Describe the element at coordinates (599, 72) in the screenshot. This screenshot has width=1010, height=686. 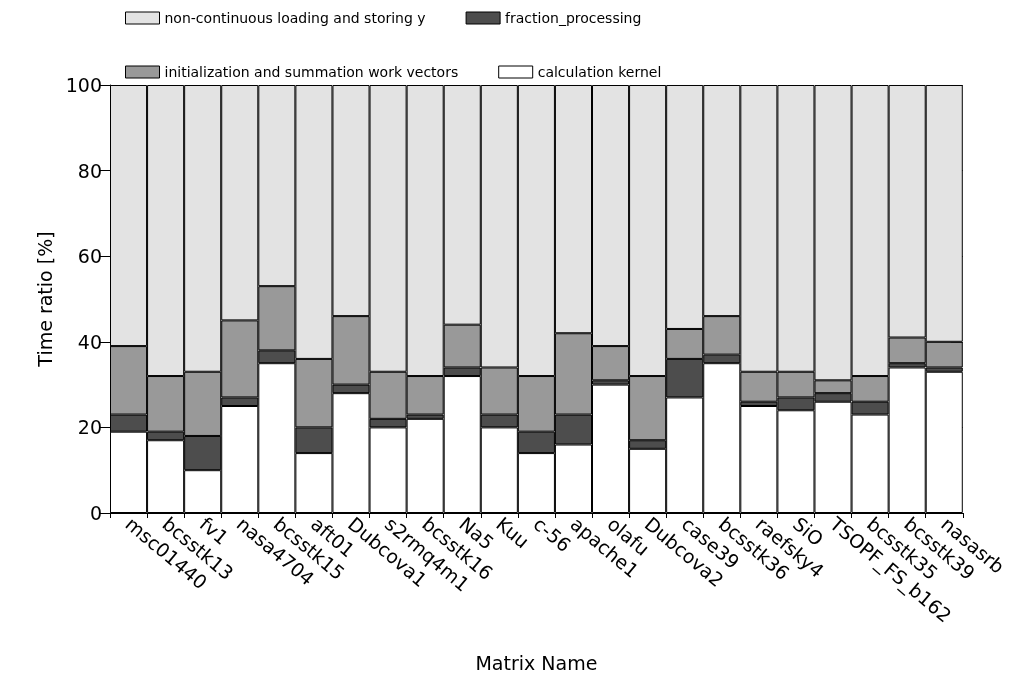
I see `legend-label: calculation kernel` at that location.